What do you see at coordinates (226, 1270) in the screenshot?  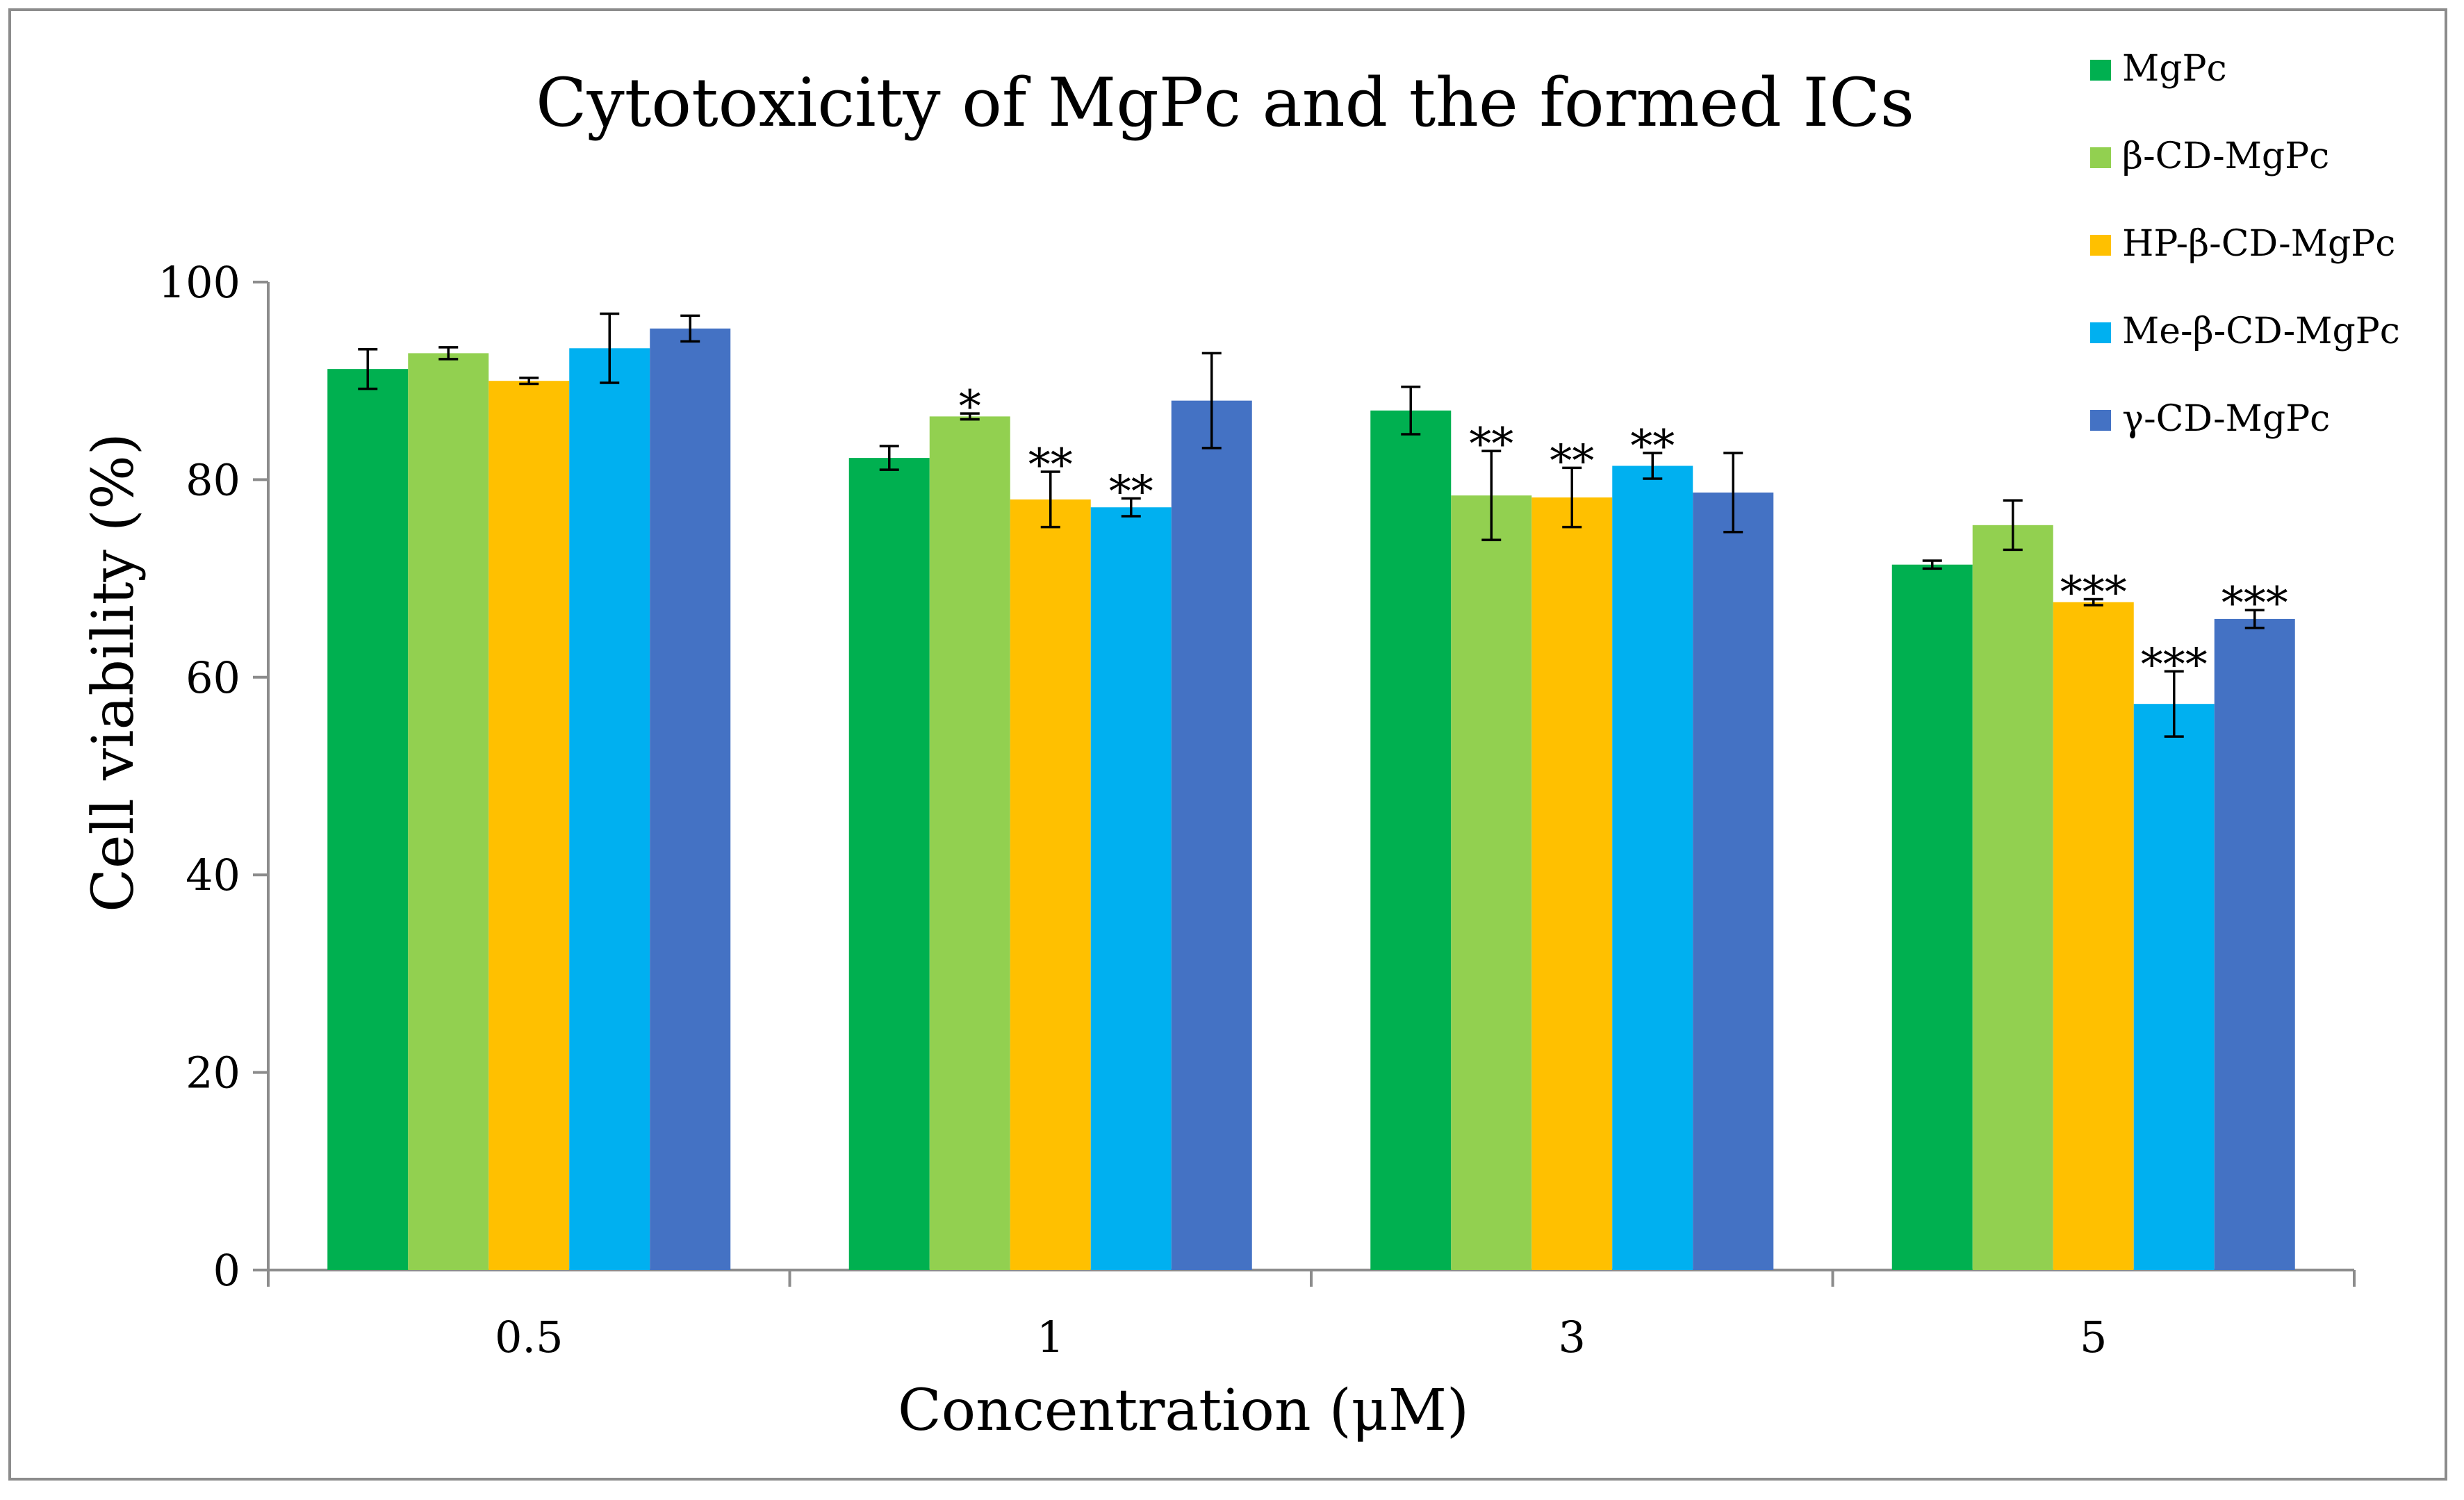 I see `y-tick-label: 0` at bounding box center [226, 1270].